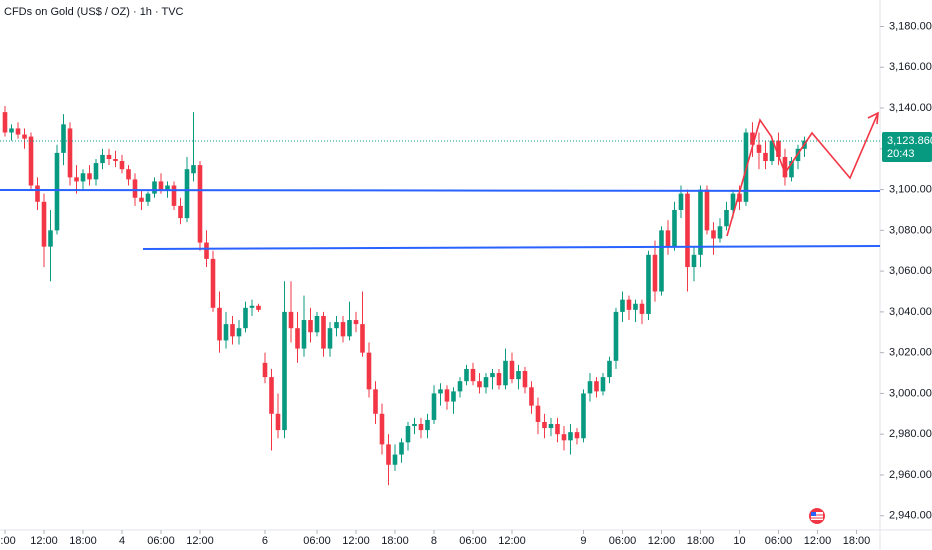 This screenshot has width=932, height=550. What do you see at coordinates (910, 475) in the screenshot?
I see `y-tick-label: 2,960.000` at bounding box center [910, 475].